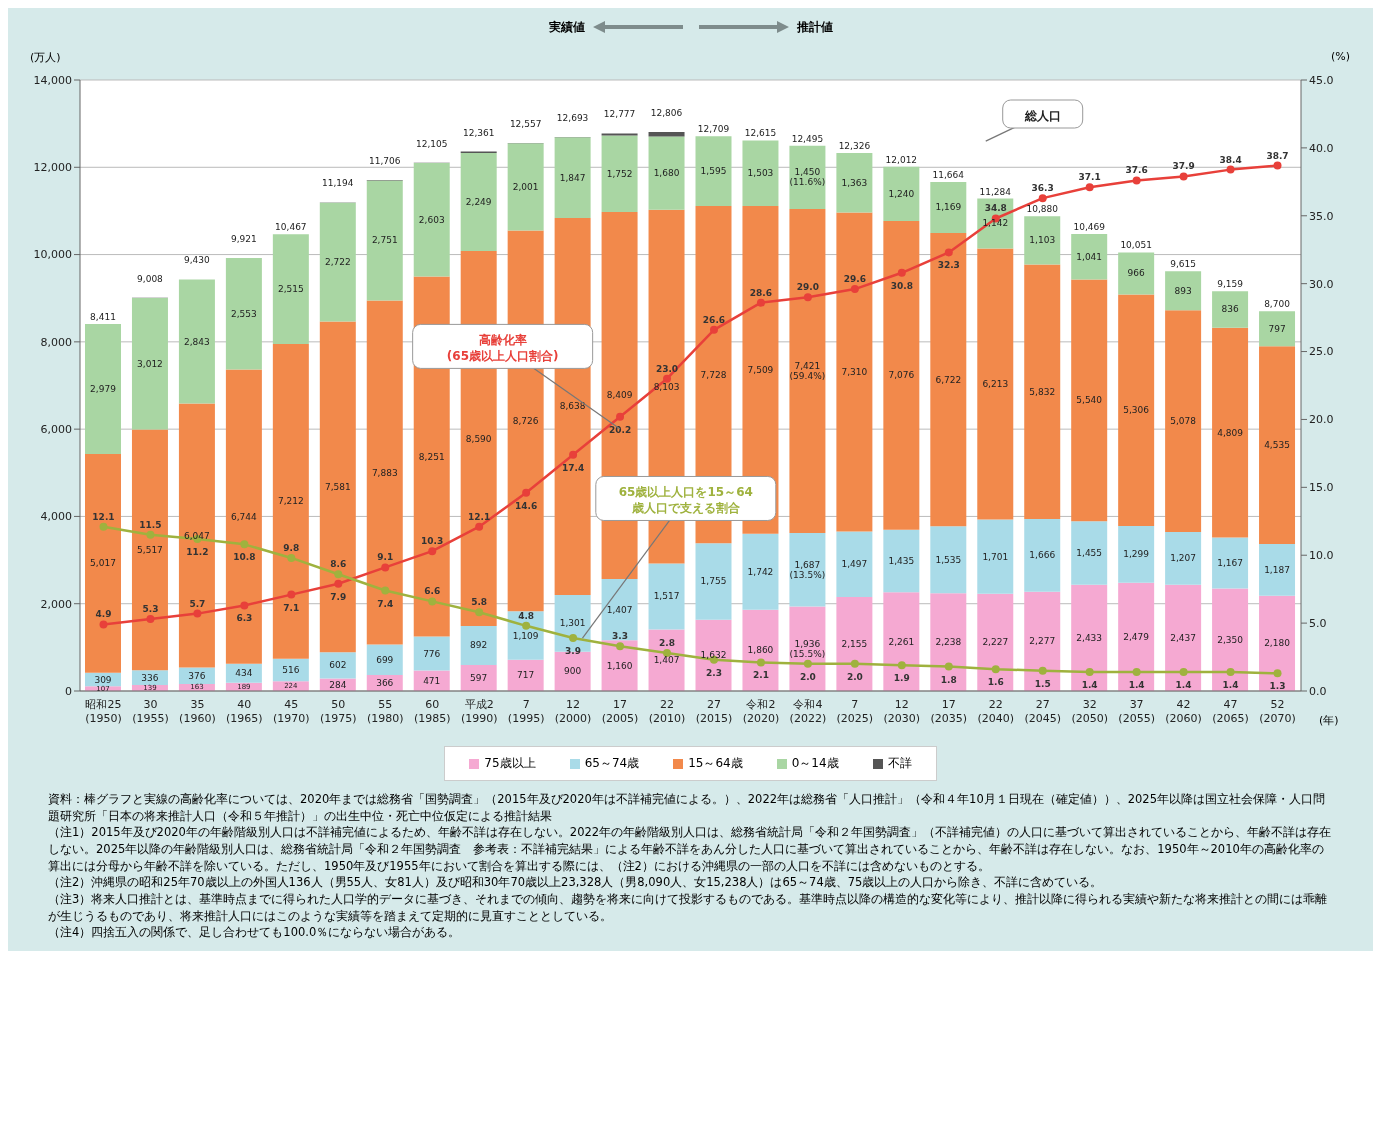  What do you see at coordinates (667, 711) in the screenshot?
I see `x-tick-label: 22 (2010)` at bounding box center [667, 711].